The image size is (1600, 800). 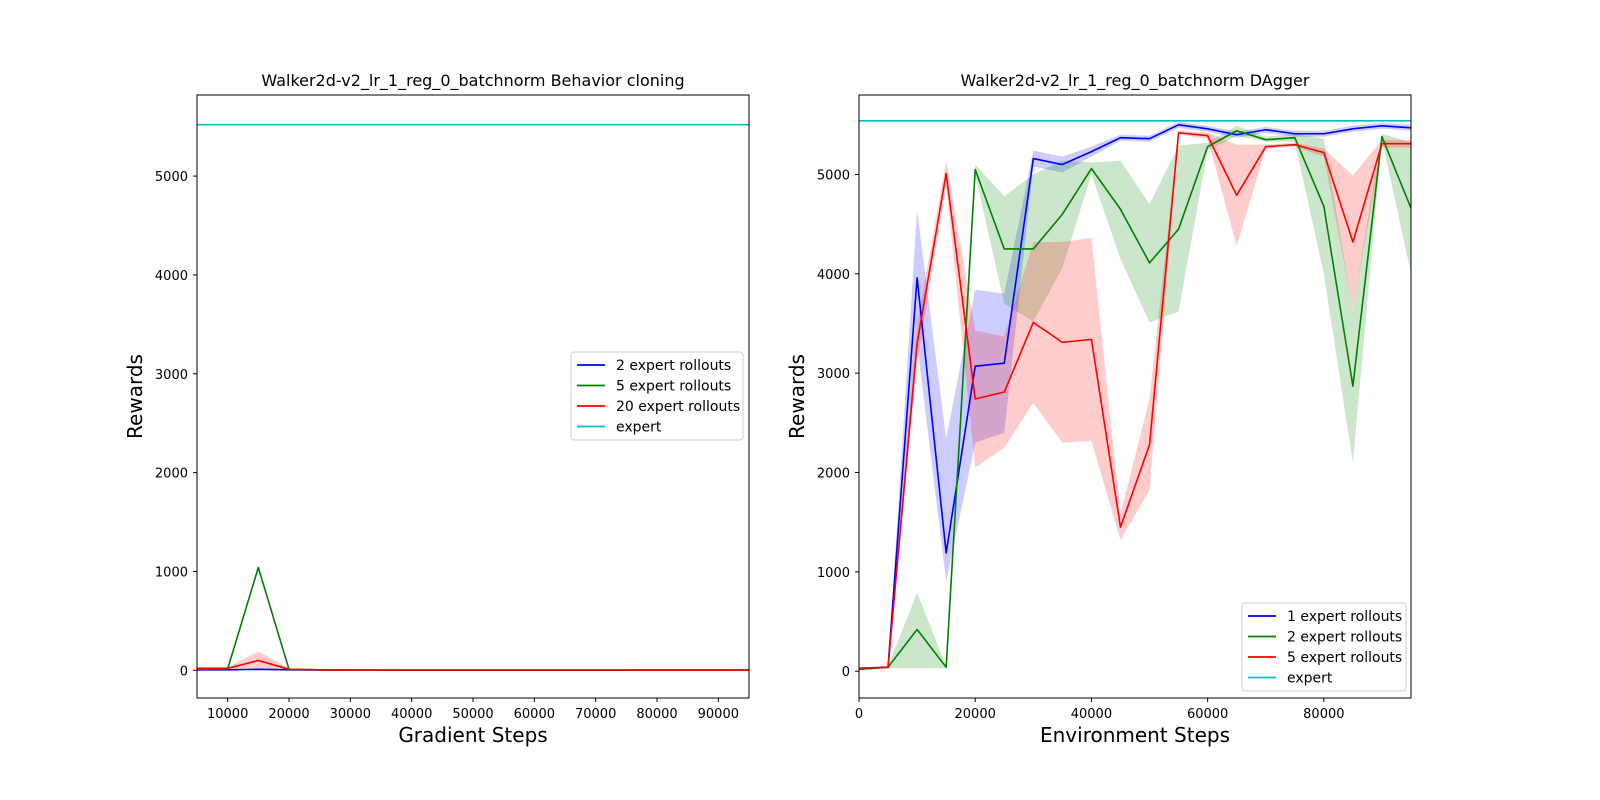 I want to click on legend-label-0: 2 expert rollouts, so click(x=673, y=366).